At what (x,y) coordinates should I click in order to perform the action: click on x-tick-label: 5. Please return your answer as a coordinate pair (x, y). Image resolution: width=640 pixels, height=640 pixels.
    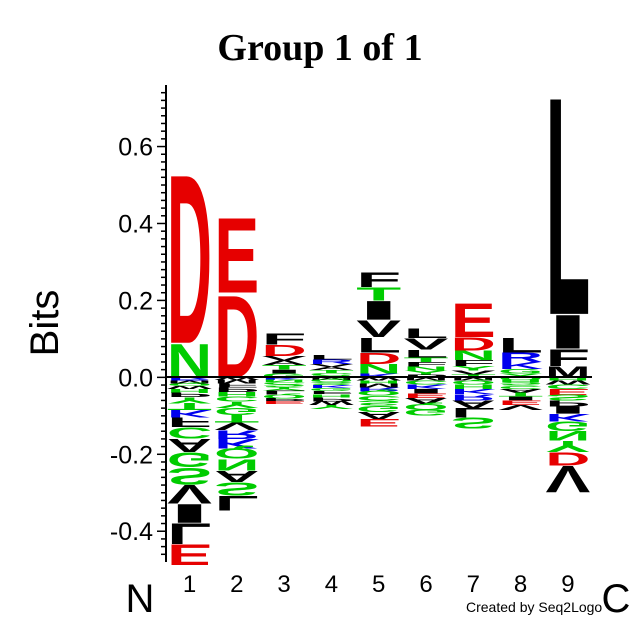
    Looking at the image, I should click on (378, 584).